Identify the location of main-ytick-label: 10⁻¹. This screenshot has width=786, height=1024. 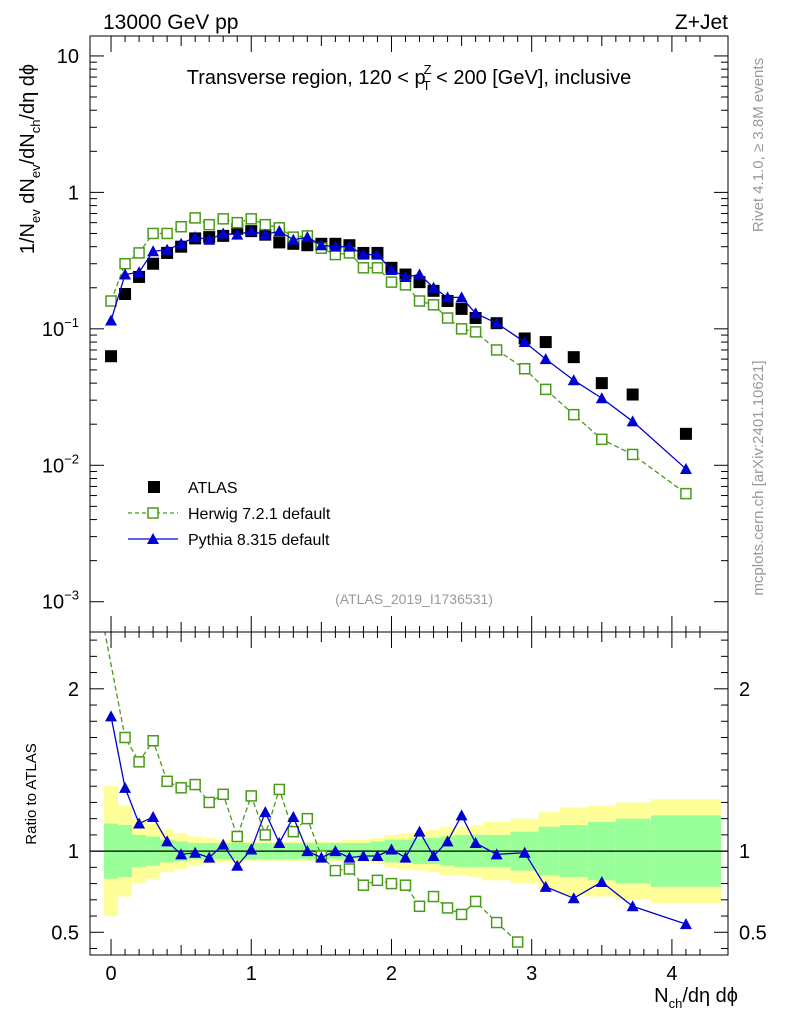
(60, 328).